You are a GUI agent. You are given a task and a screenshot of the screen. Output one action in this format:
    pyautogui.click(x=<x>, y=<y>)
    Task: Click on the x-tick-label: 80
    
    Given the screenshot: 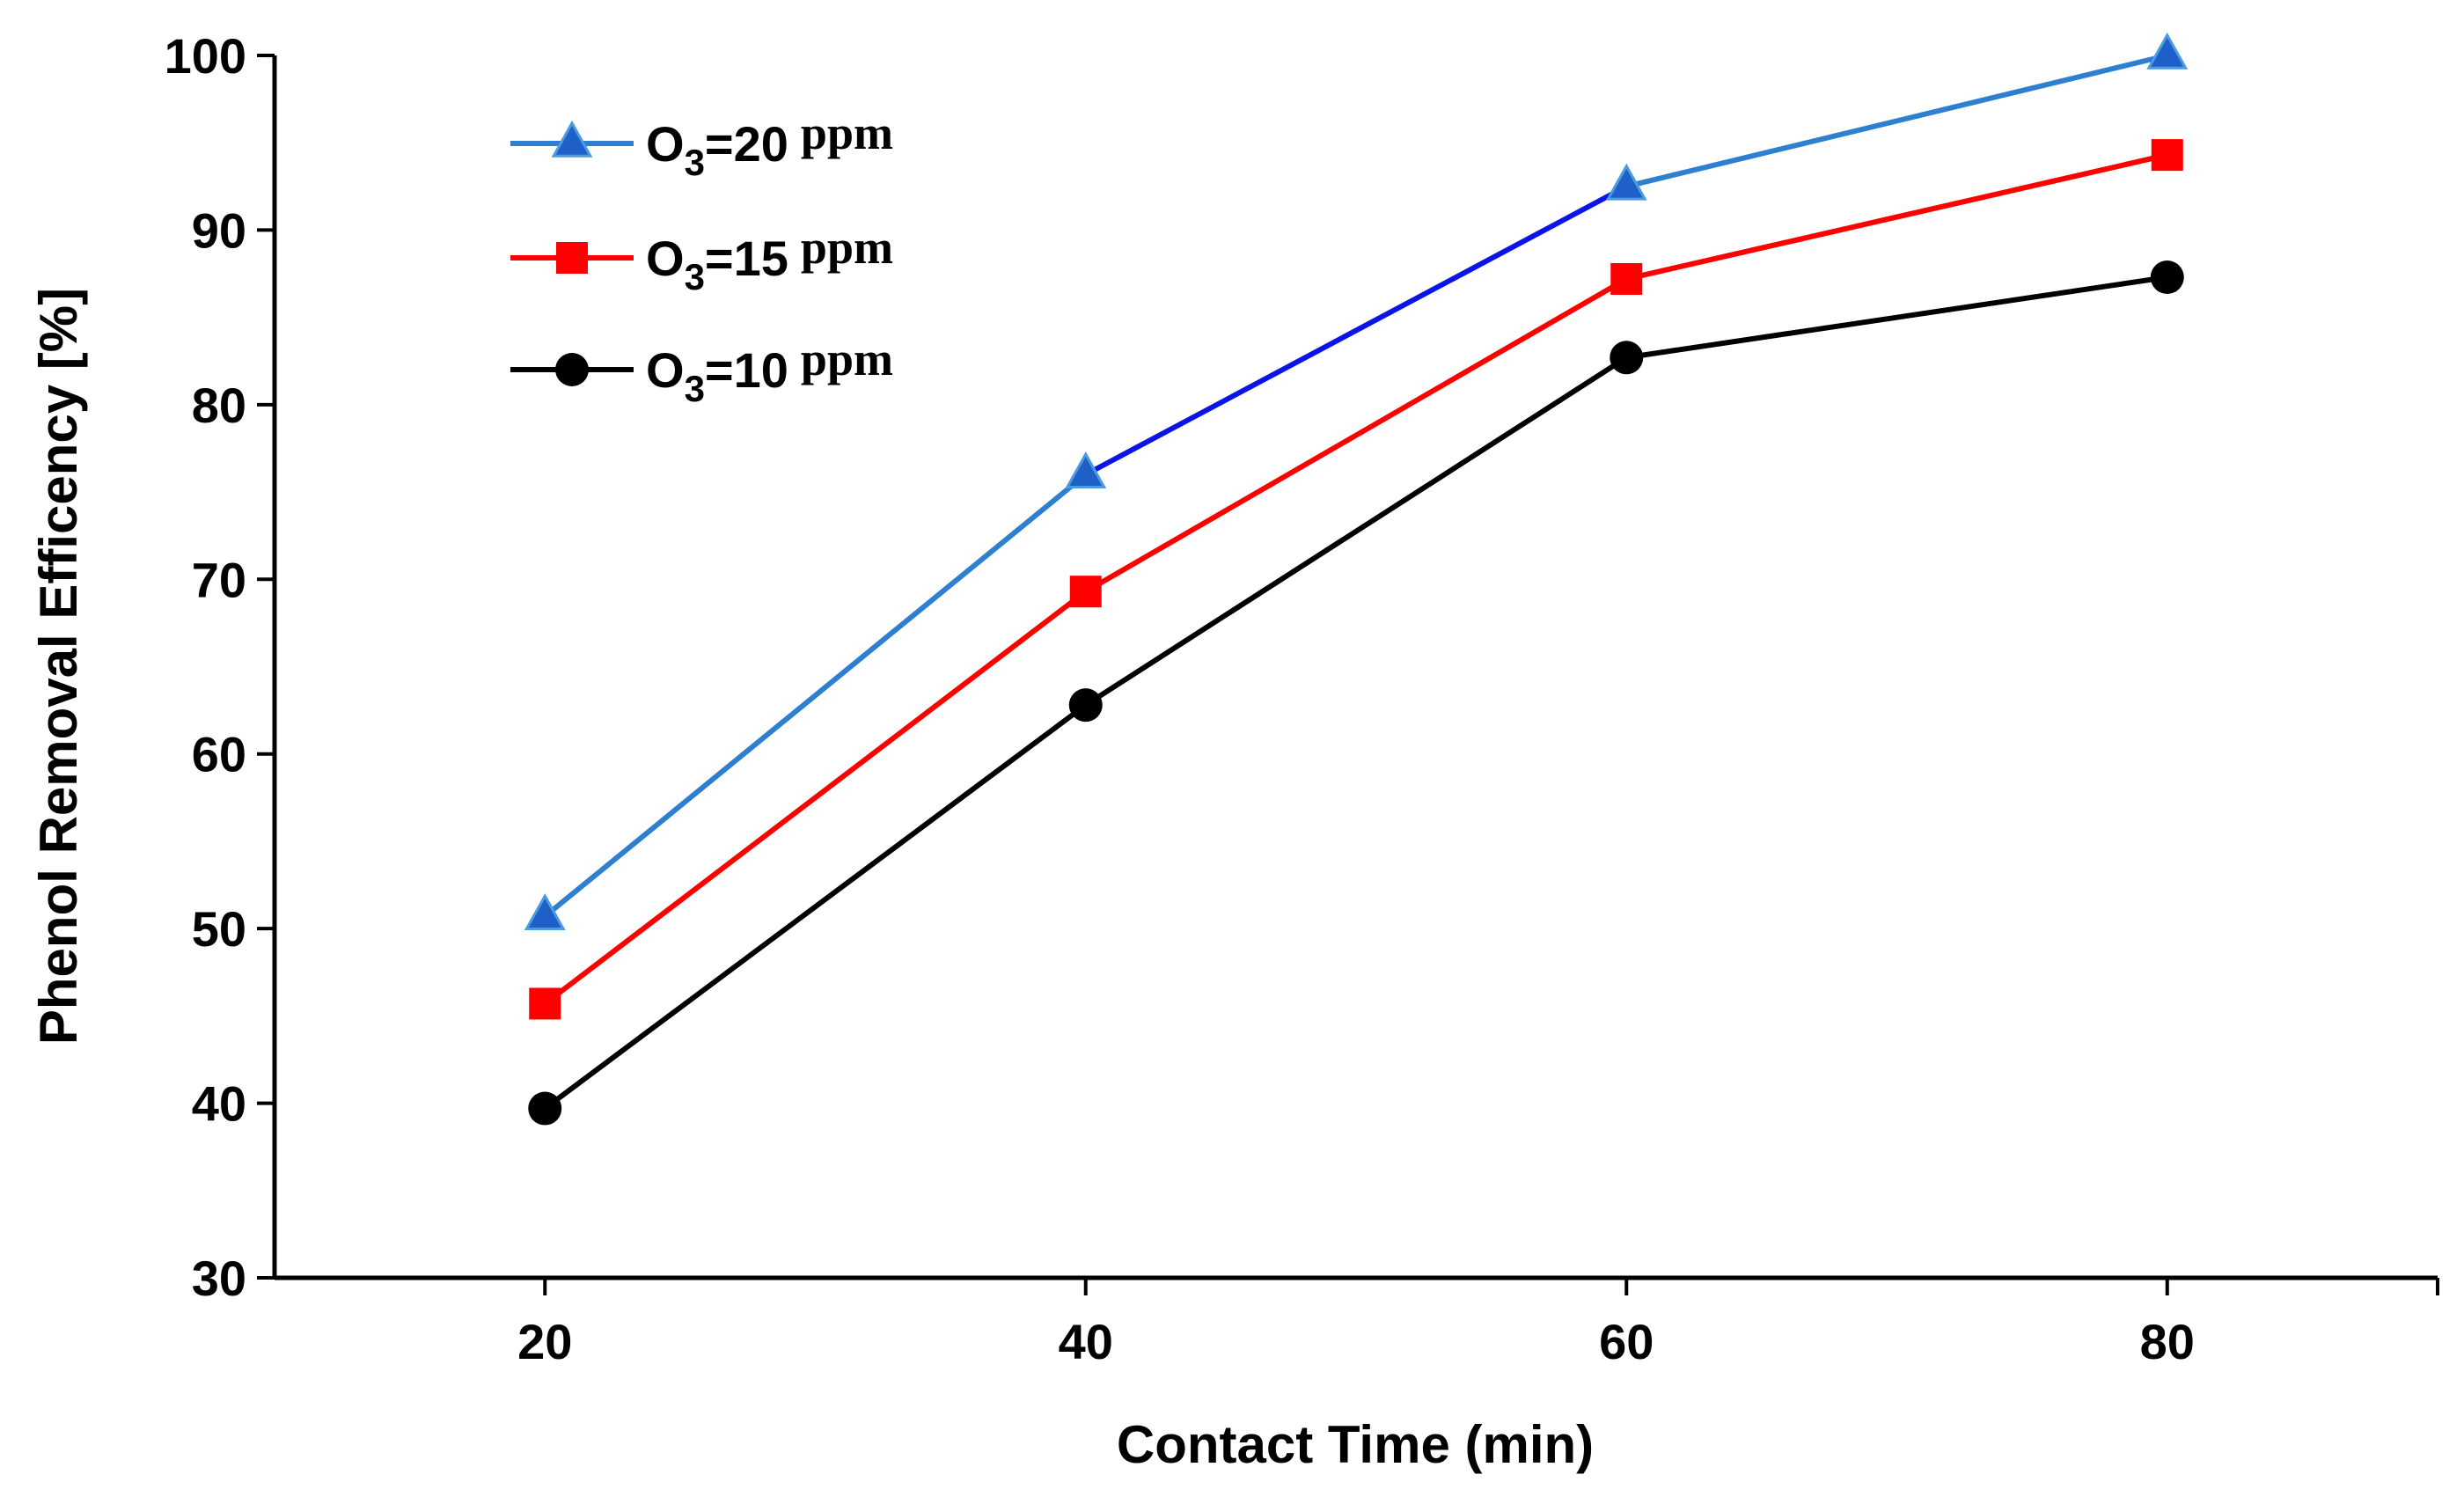 What is the action you would take?
    pyautogui.click(x=2167, y=1342)
    